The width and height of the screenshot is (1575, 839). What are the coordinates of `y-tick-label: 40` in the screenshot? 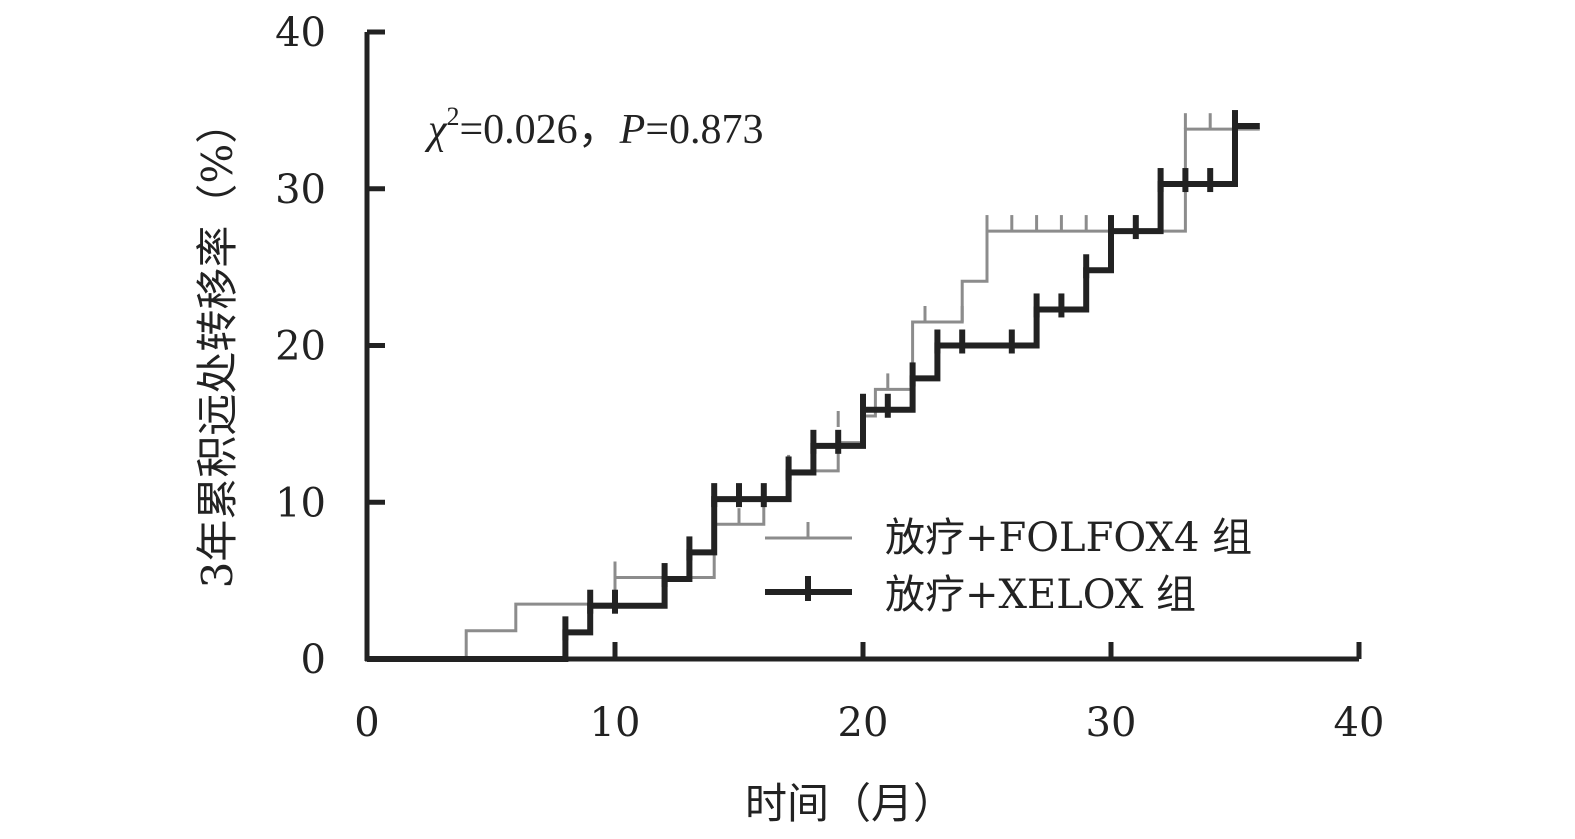 It's located at (300, 33).